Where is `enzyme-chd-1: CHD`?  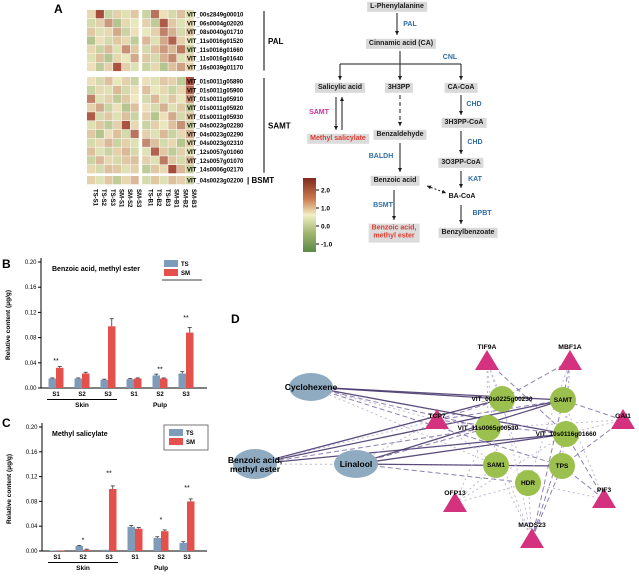
enzyme-chd-1: CHD is located at coordinates (473, 105).